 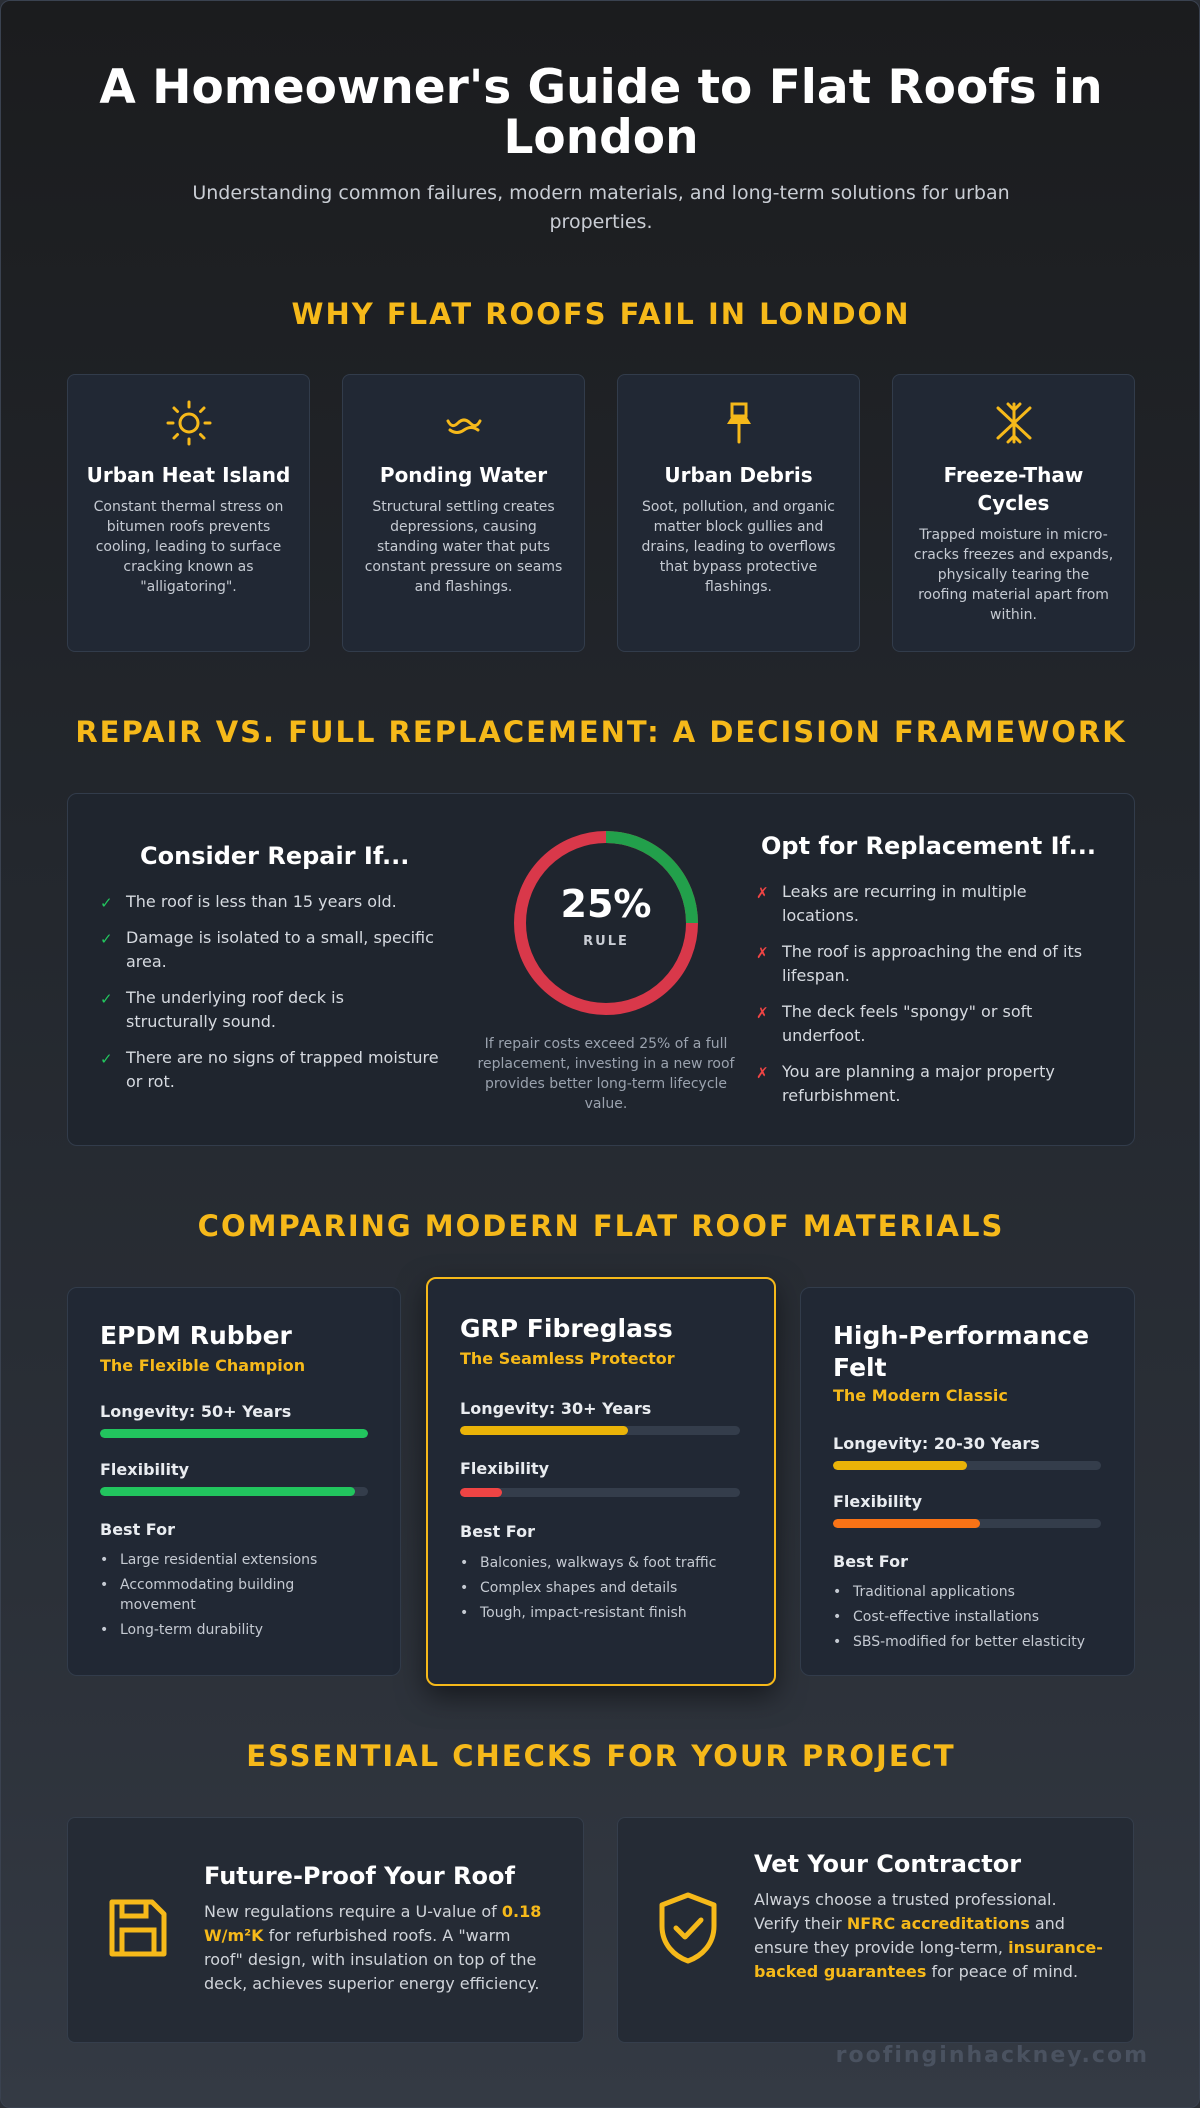 What do you see at coordinates (196, 1411) in the screenshot?
I see `longevity-label: Longevity: 50+ Years` at bounding box center [196, 1411].